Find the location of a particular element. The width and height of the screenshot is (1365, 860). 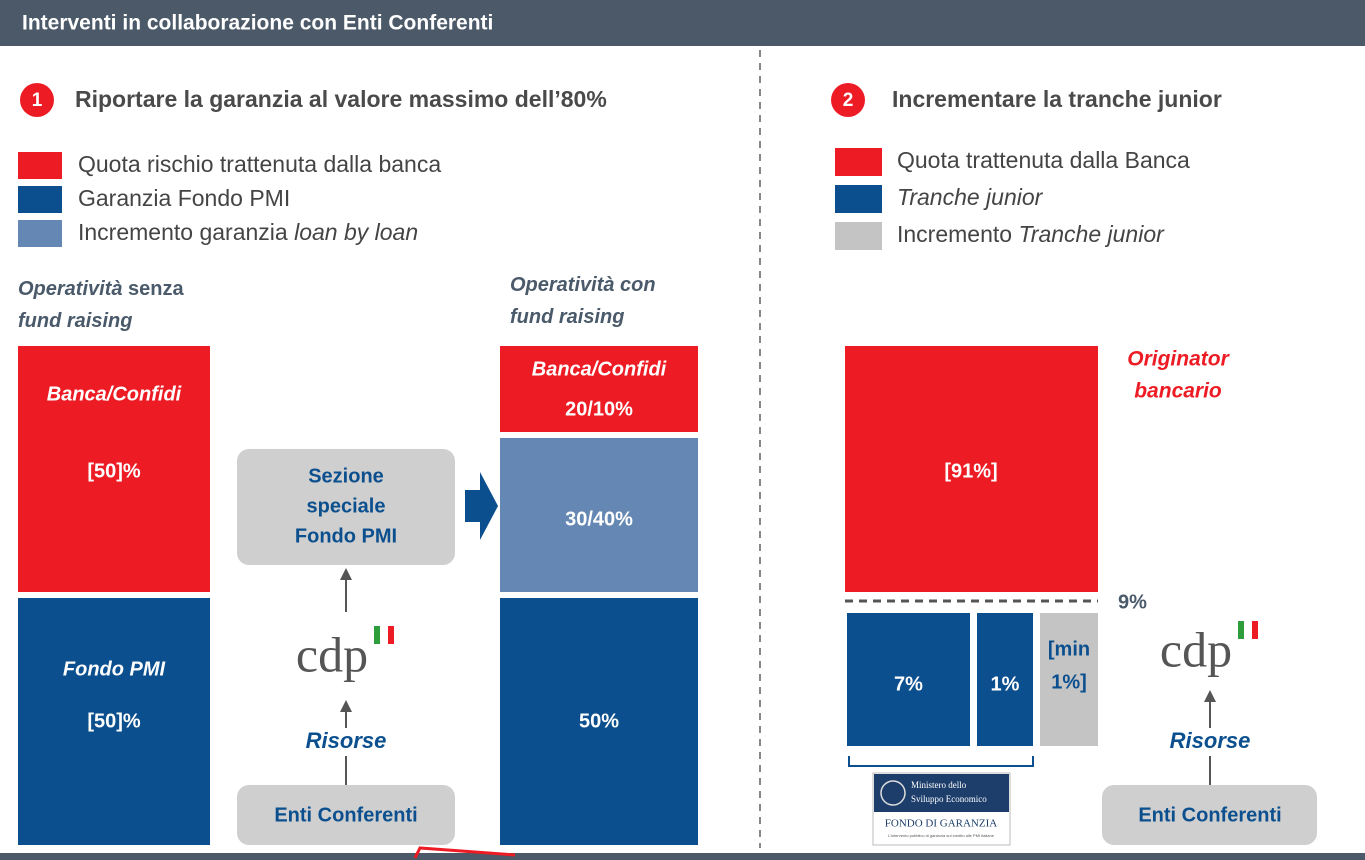

block-label: 7% is located at coordinates (908, 684).